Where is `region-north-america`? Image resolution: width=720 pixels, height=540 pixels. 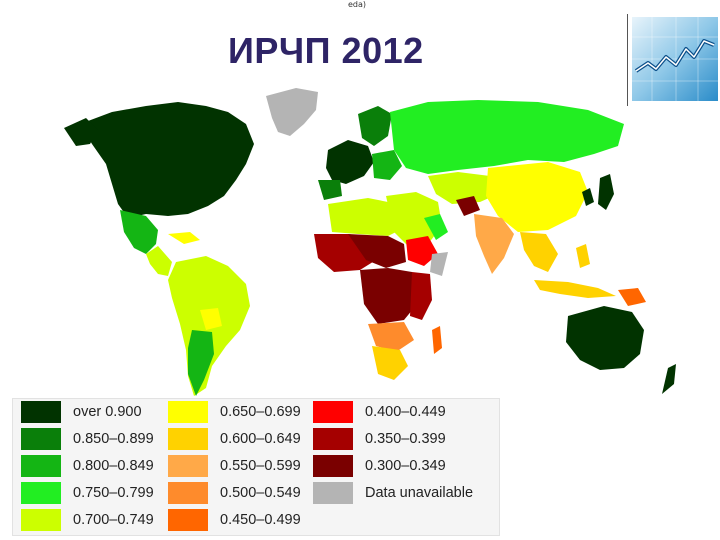
region-north-america is located at coordinates (167, 160).